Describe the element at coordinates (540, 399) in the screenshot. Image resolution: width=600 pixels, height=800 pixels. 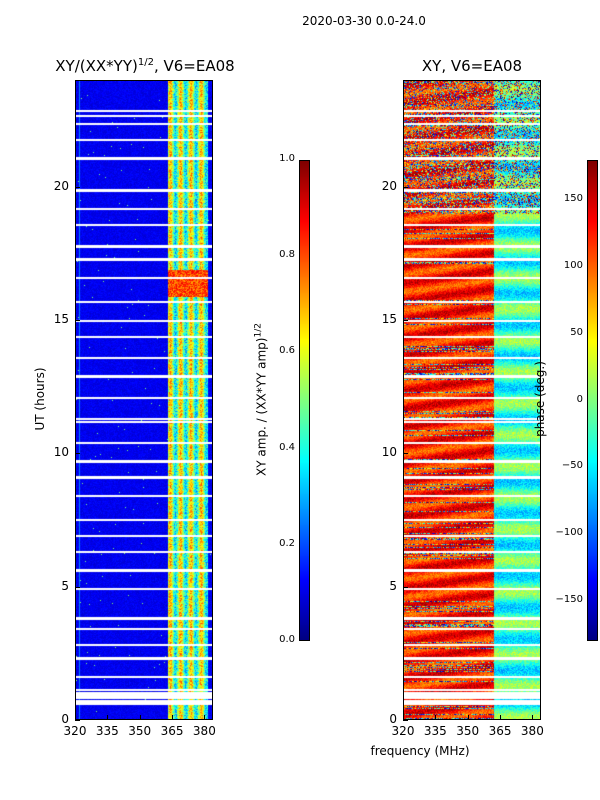
I see `phase-colorbar-label: phase (deg.)` at that location.